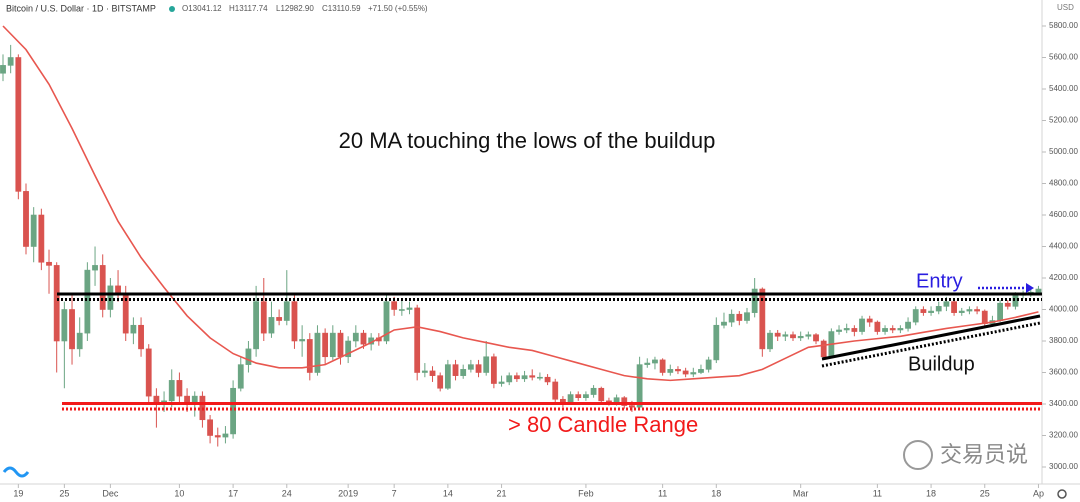  I want to click on entry-label: Entry, so click(939, 281).